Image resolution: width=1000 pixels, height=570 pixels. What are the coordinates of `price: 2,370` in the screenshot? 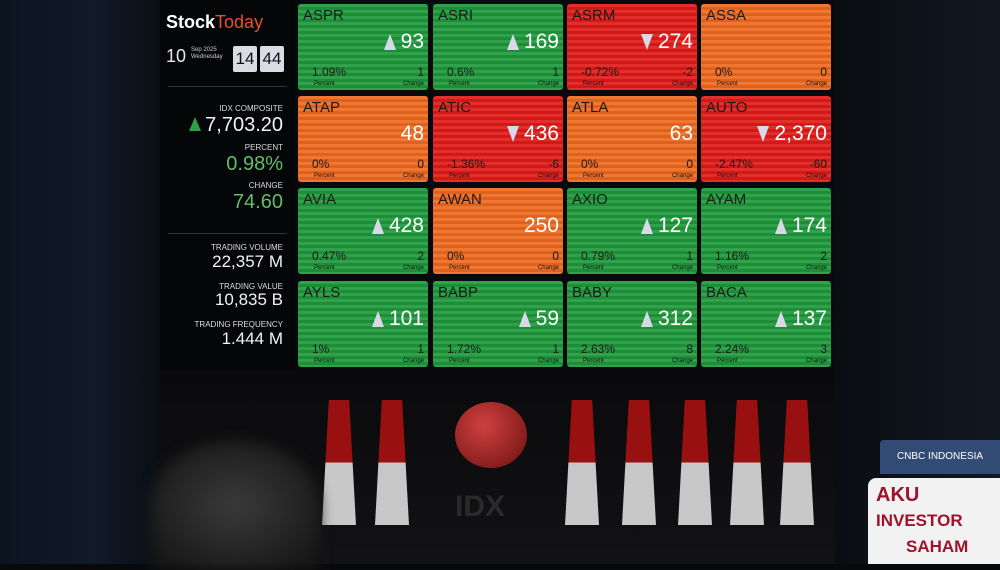 It's located at (792, 134).